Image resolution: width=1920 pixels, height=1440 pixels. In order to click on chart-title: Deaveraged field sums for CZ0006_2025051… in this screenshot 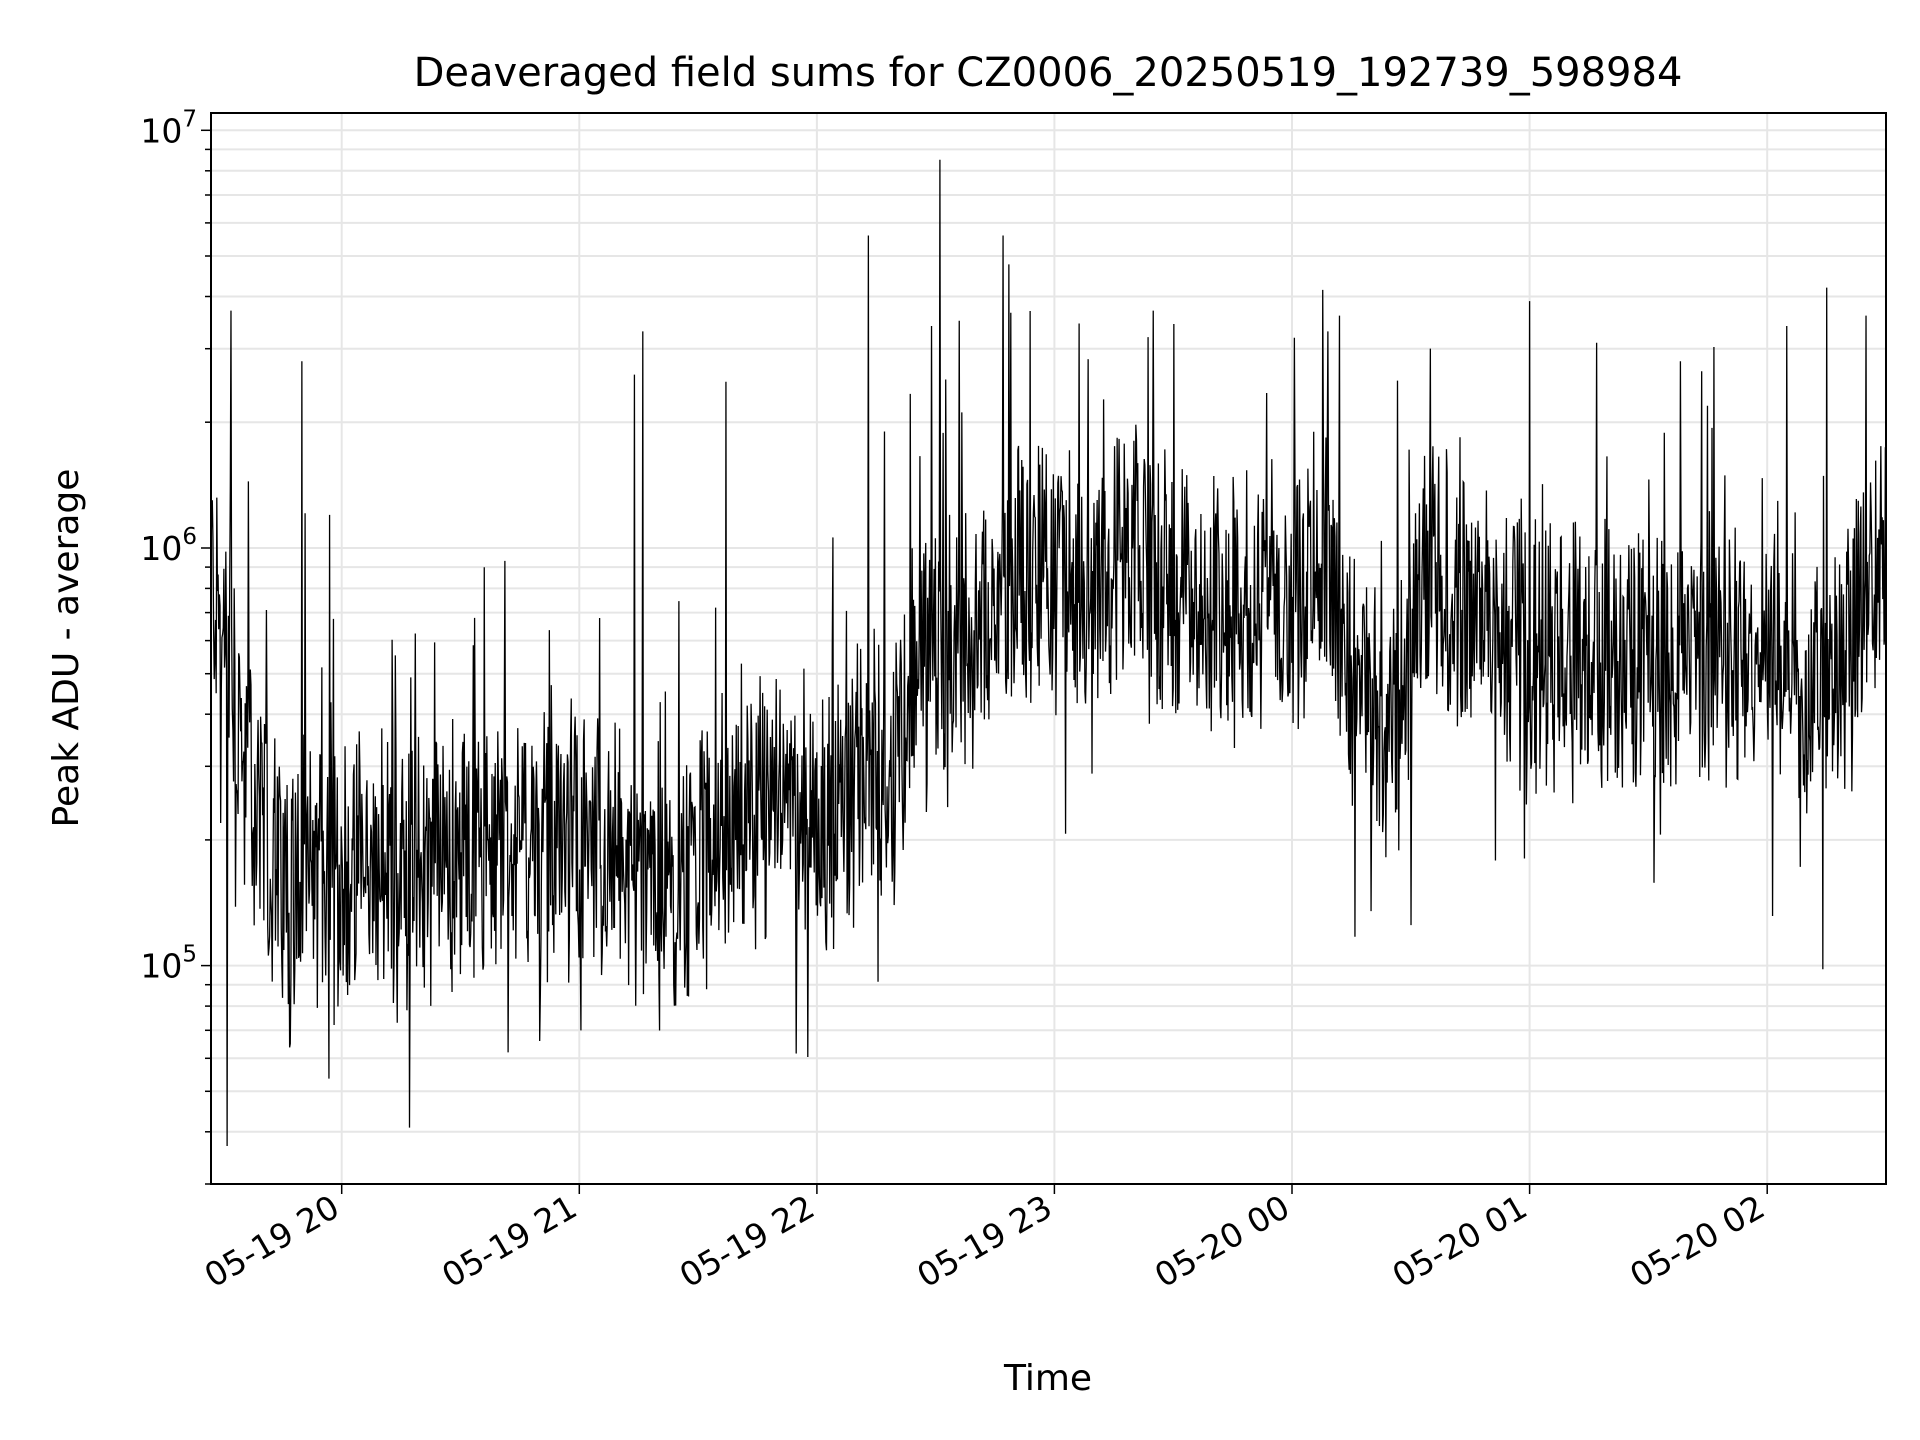, I will do `click(1048, 73)`.